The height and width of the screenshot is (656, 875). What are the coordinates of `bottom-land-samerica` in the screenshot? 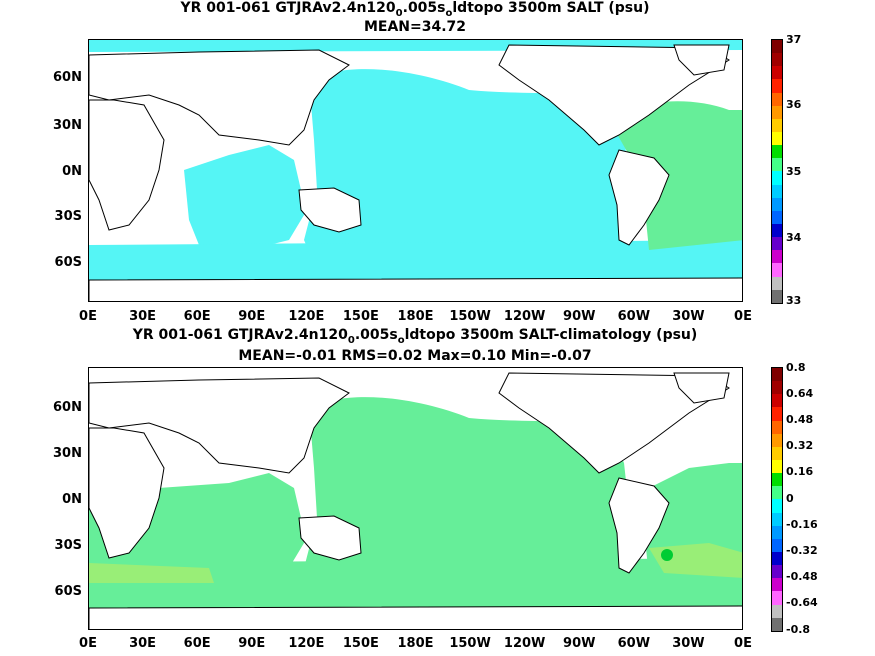 It's located at (639, 525).